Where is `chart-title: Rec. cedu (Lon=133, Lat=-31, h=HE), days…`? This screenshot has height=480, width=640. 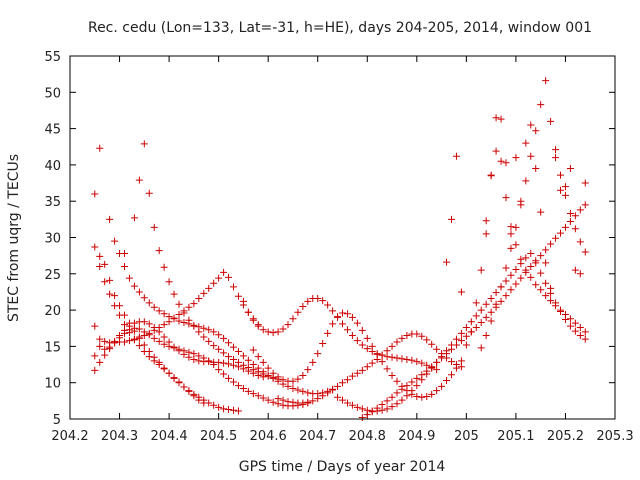 chart-title: Rec. cedu (Lon=133, Lat=-31, h=HE), days… is located at coordinates (340, 28).